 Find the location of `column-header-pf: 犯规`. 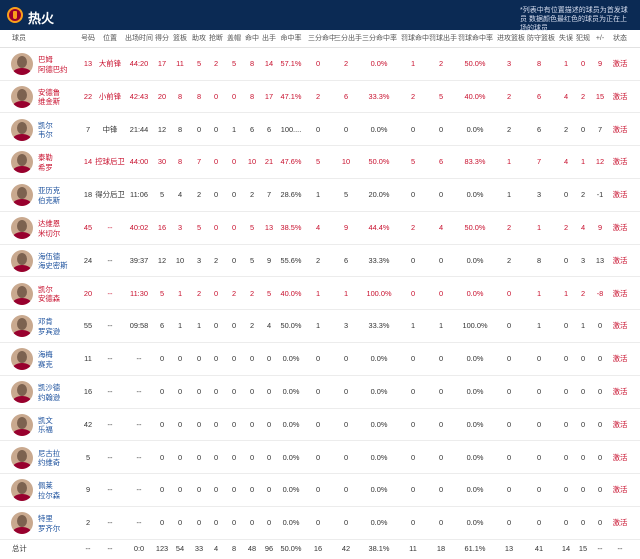

column-header-pf: 犯规 is located at coordinates (583, 38).